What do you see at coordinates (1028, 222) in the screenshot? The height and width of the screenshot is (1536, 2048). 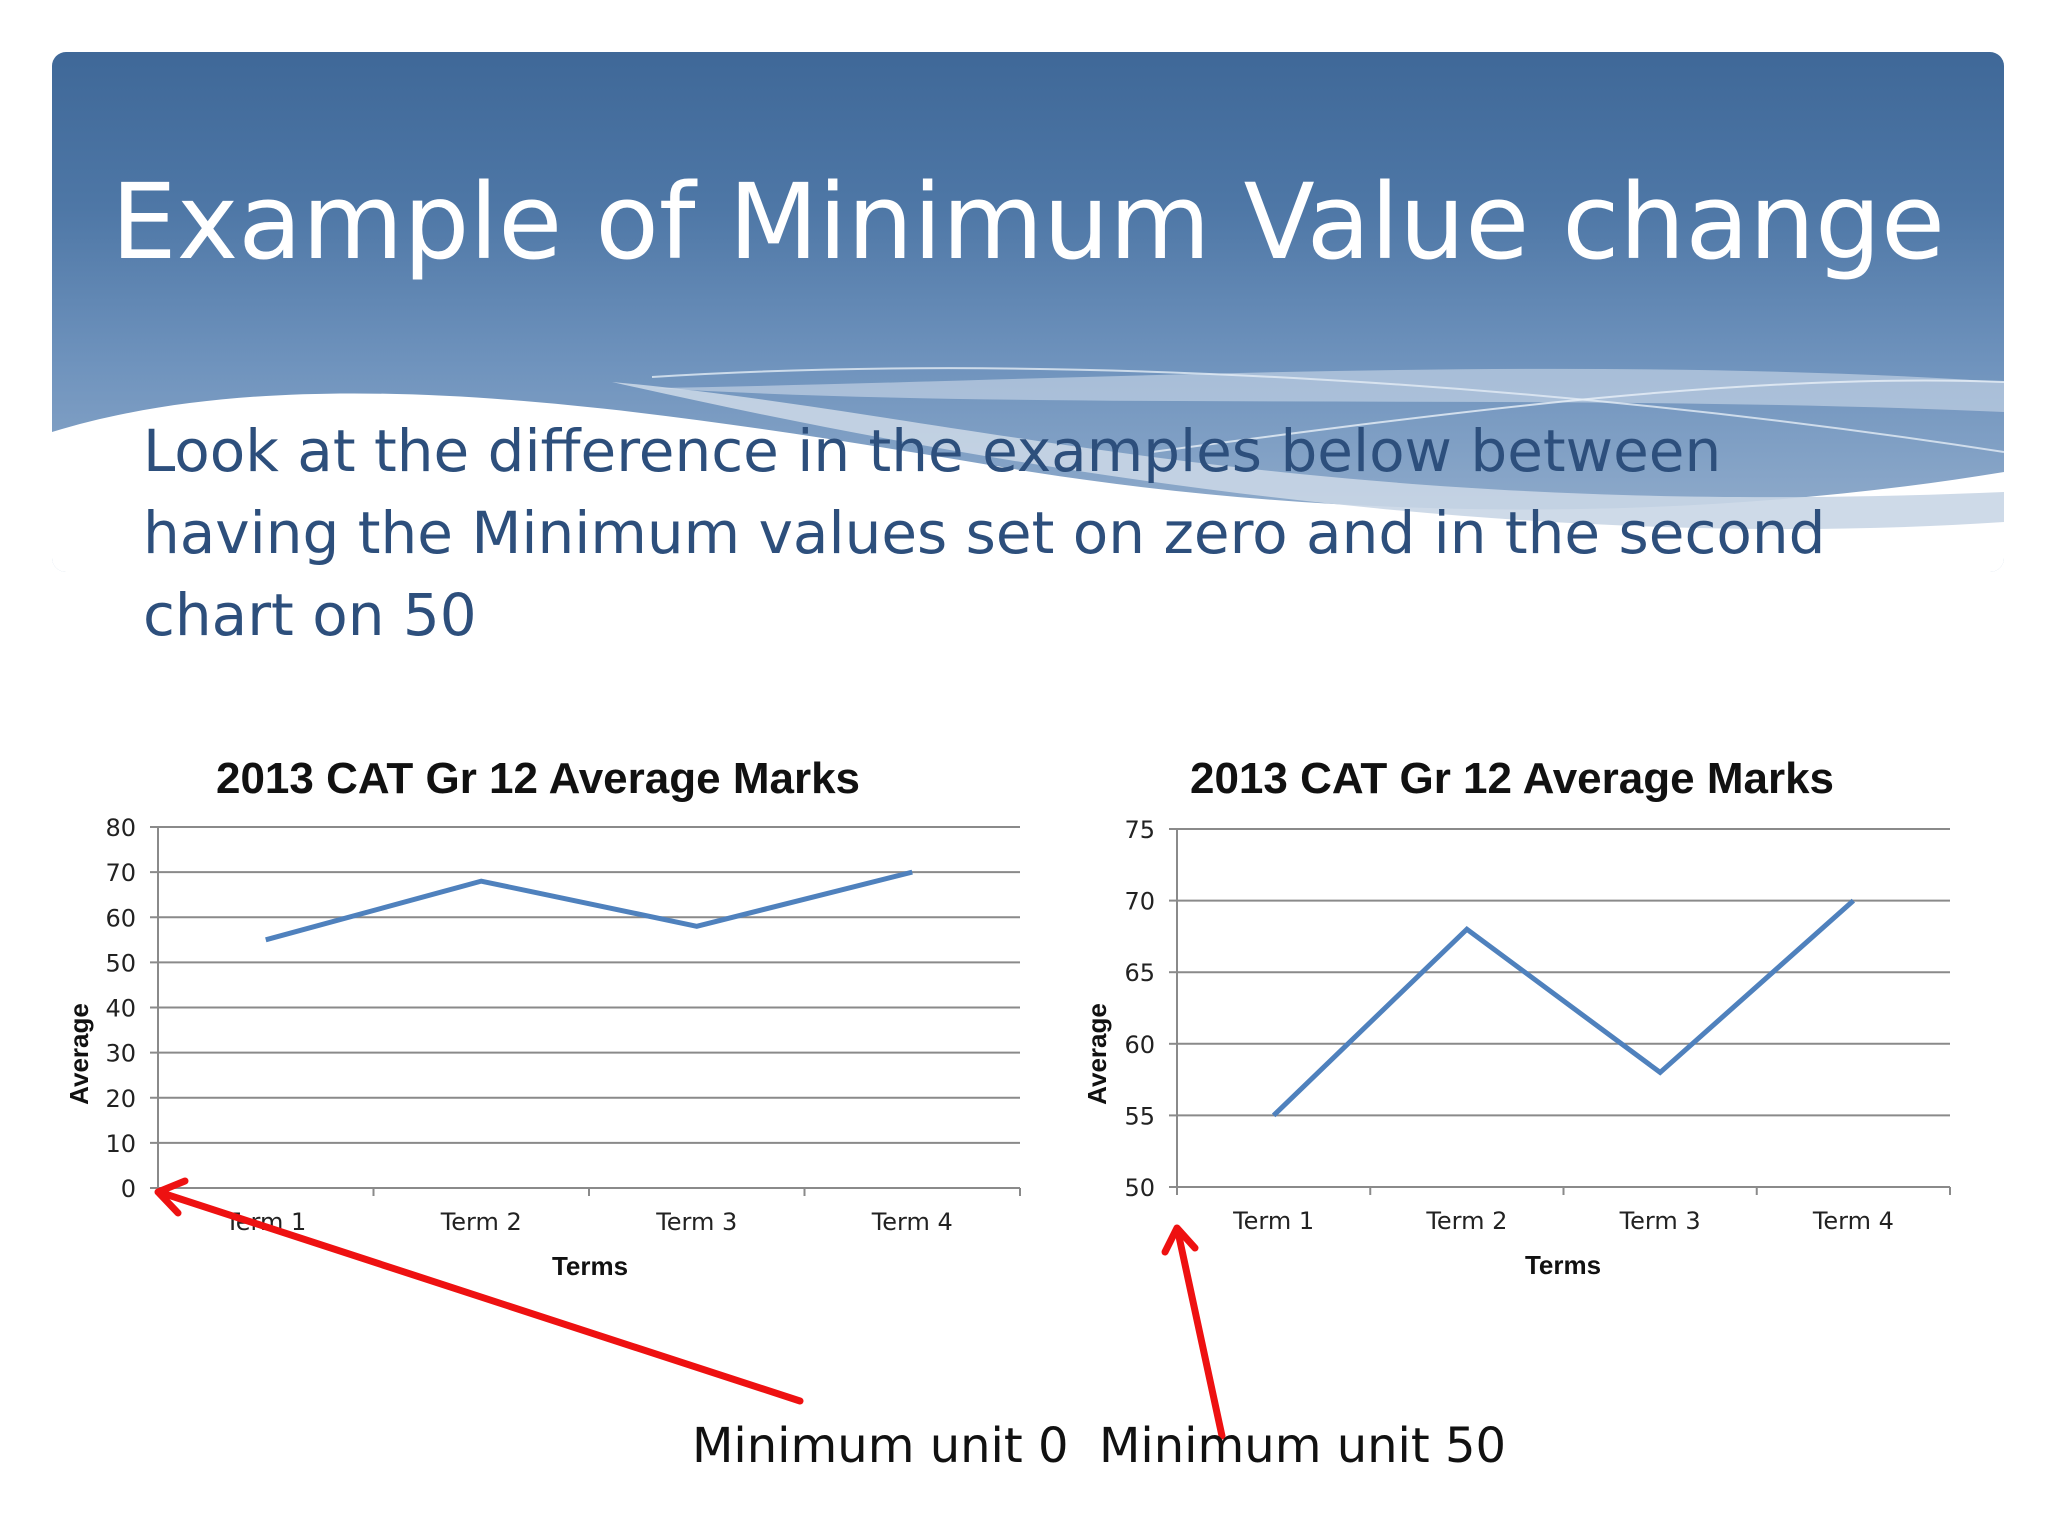 I see `slide-title: Example of Minimum Value change` at bounding box center [1028, 222].